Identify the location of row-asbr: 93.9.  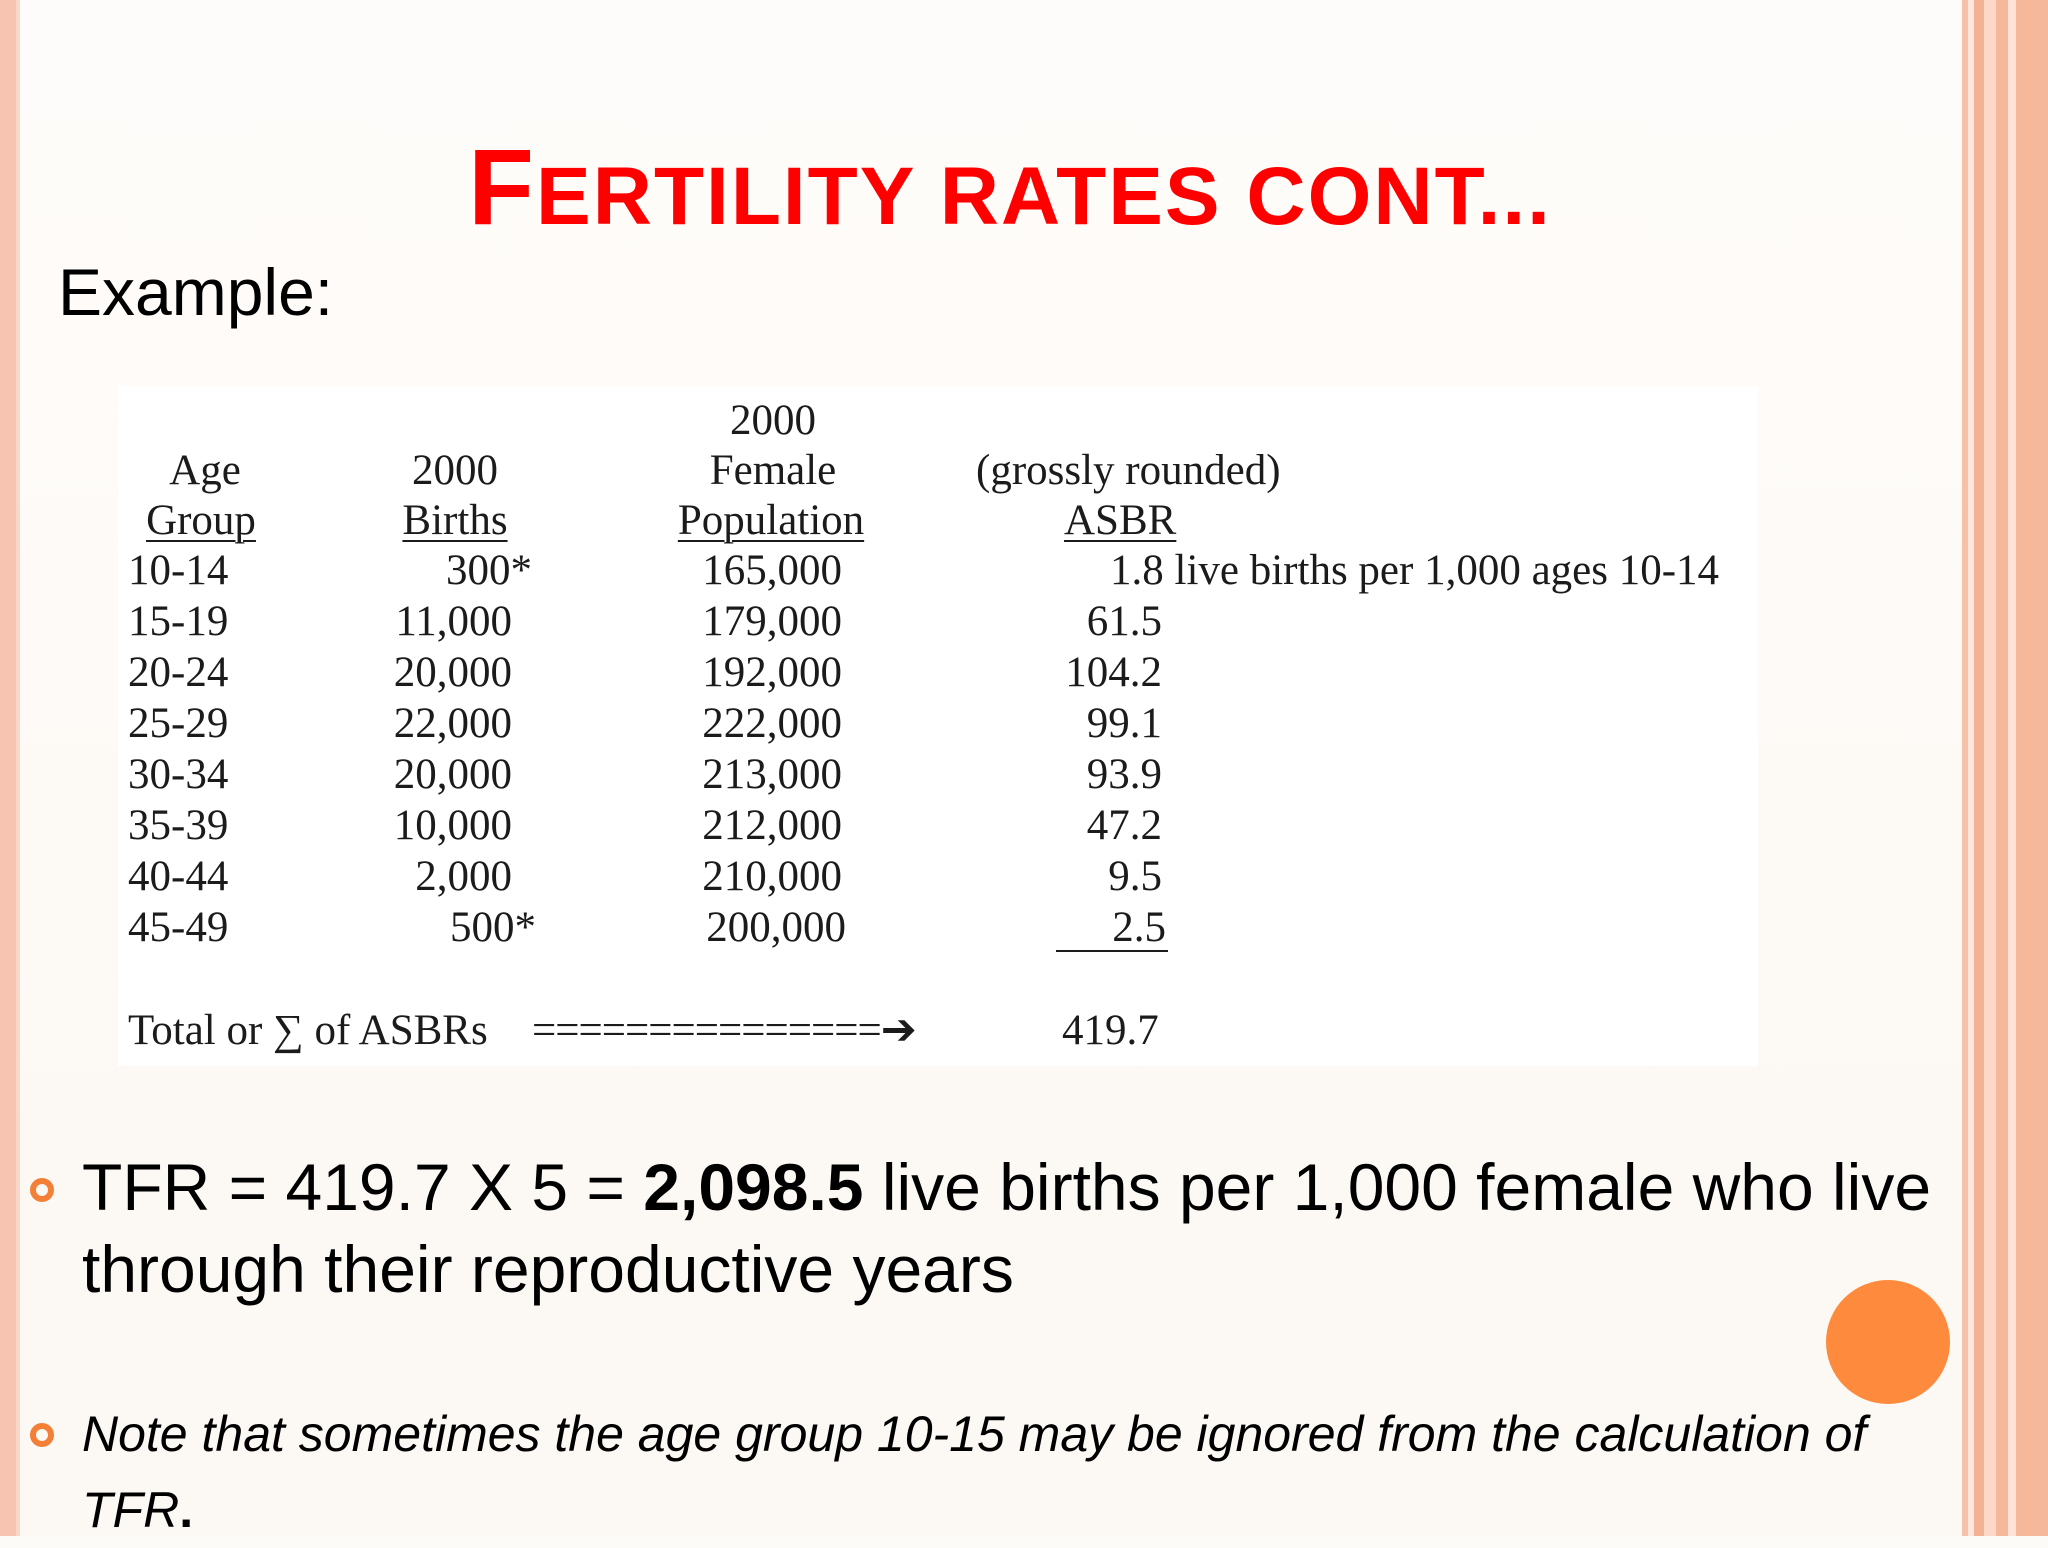
(1124, 774).